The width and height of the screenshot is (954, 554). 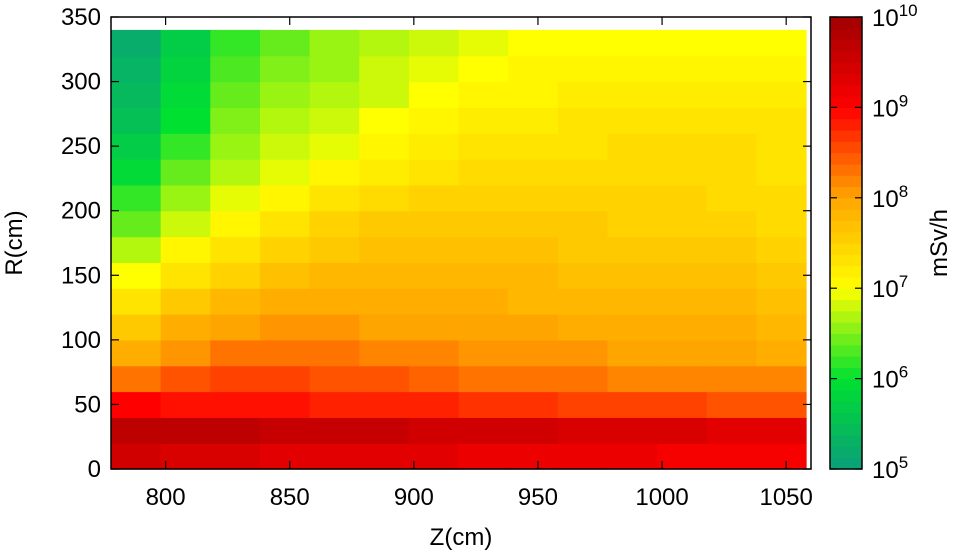 What do you see at coordinates (14, 242) in the screenshot?
I see `y-axis-label: R(cm)` at bounding box center [14, 242].